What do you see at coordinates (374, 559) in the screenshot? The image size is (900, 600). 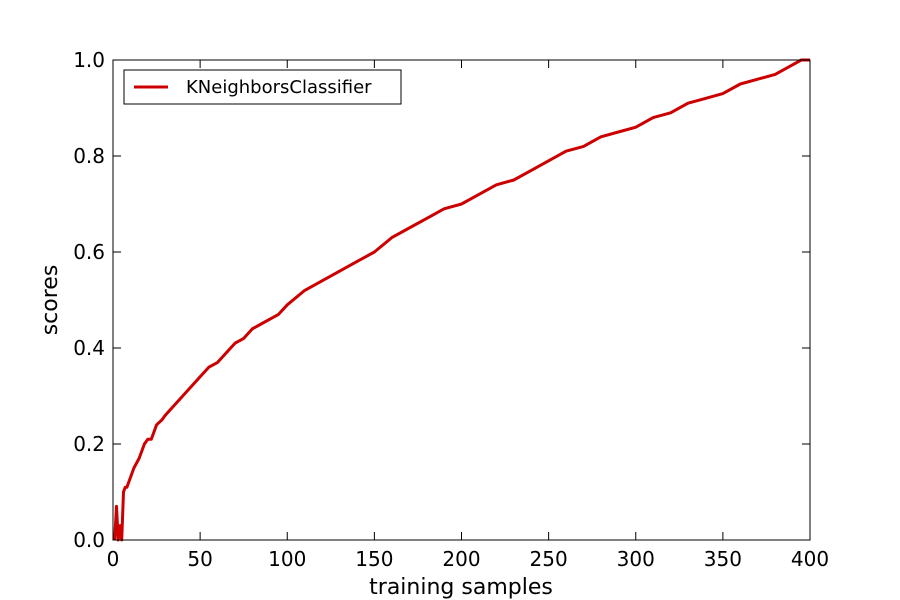 I see `x-tick-label: 150` at bounding box center [374, 559].